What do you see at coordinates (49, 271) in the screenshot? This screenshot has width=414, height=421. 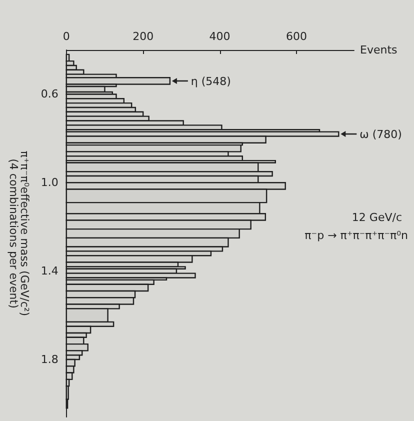 I see `y-tick-label: 1.4` at bounding box center [49, 271].